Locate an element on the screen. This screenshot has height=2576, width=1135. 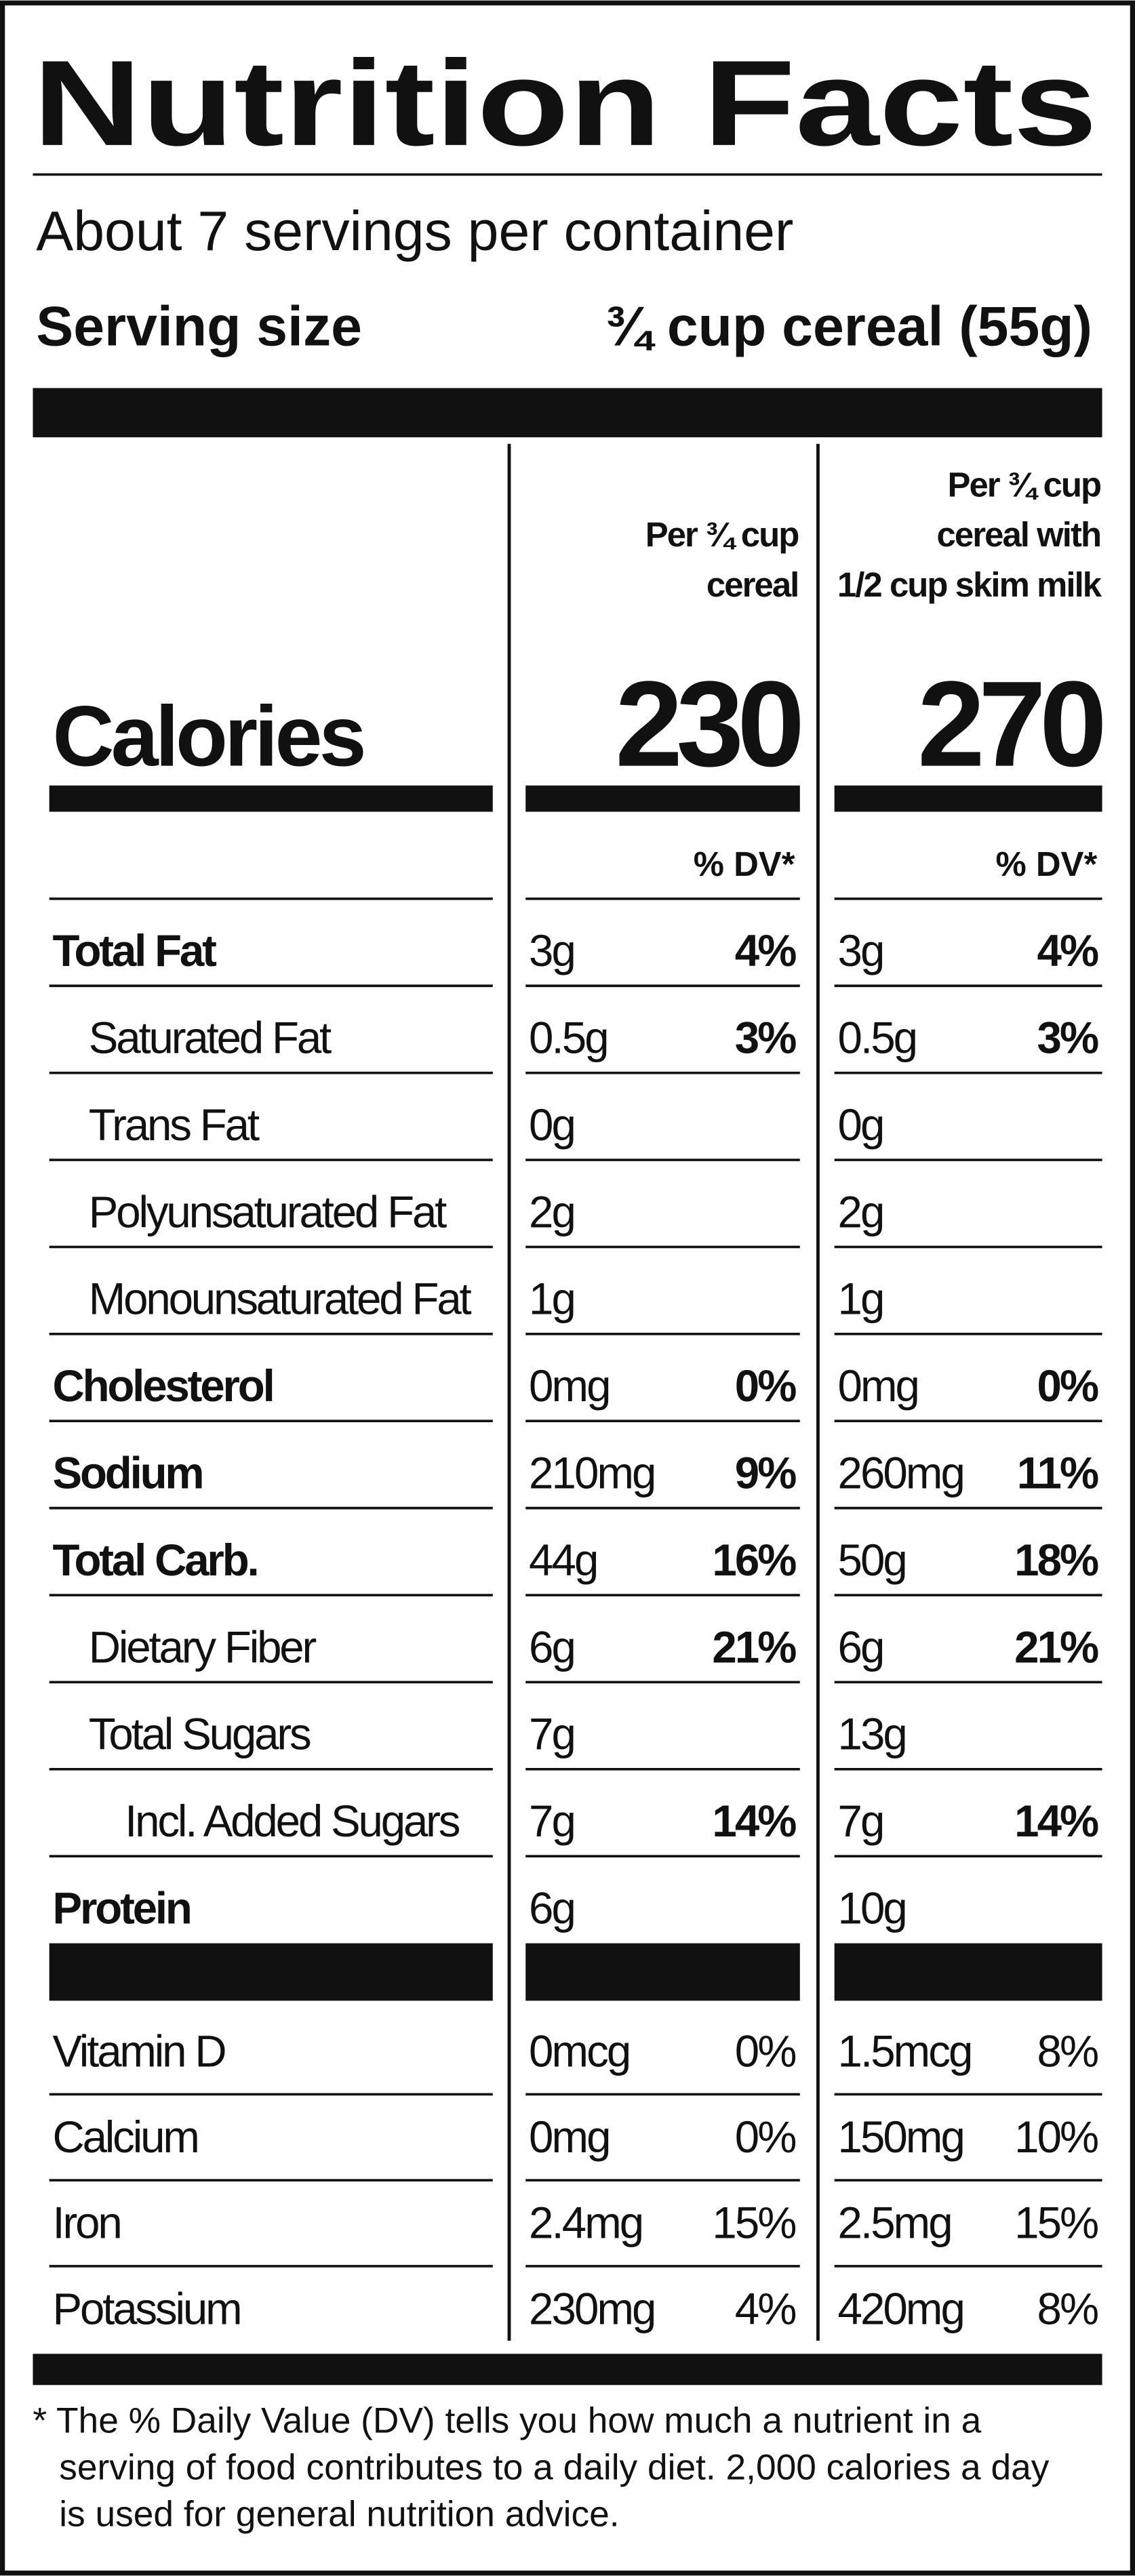
nutrient-name: Monounsaturated Fat is located at coordinates (280, 1299).